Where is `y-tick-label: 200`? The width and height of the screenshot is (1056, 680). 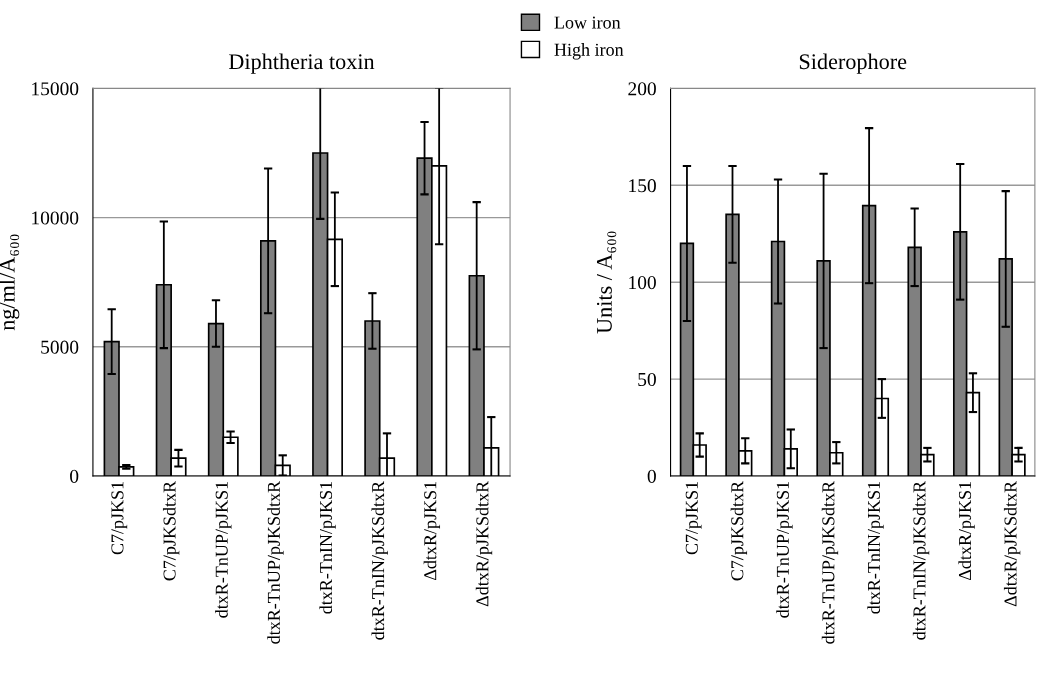
y-tick-label: 200 is located at coordinates (642, 89).